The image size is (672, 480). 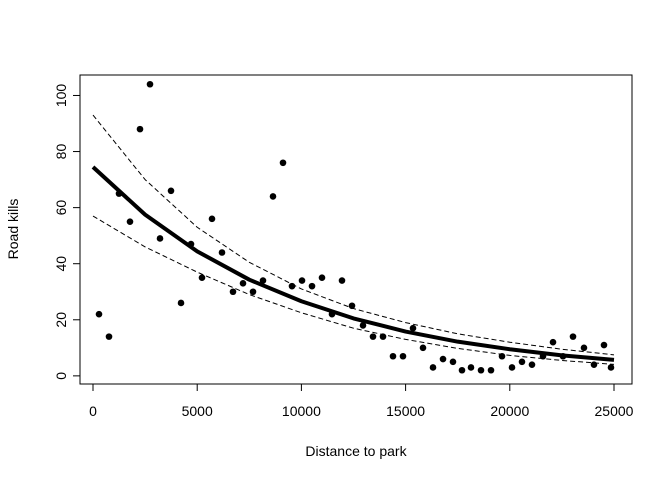 What do you see at coordinates (61, 96) in the screenshot?
I see `y-tick-label: 100` at bounding box center [61, 96].